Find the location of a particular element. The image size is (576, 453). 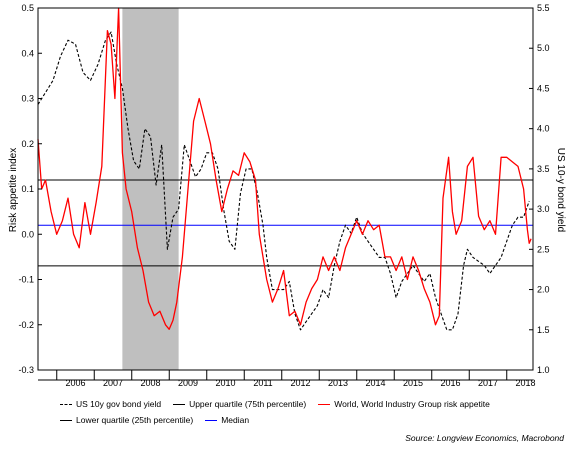

x-tick-label: 2007 is located at coordinates (113, 383).